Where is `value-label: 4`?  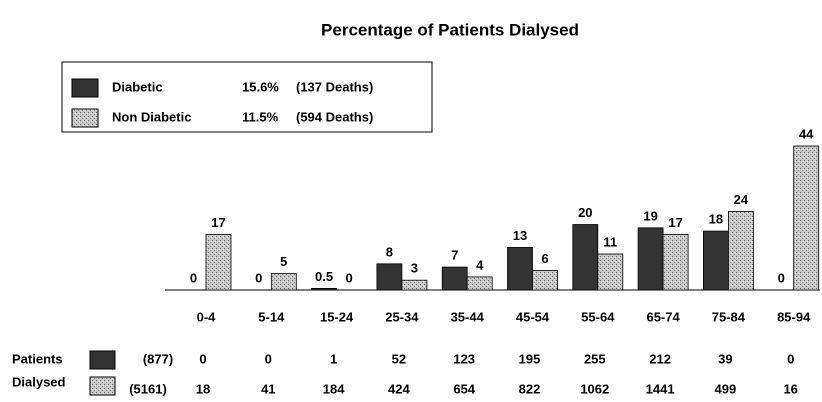
value-label: 4 is located at coordinates (480, 264).